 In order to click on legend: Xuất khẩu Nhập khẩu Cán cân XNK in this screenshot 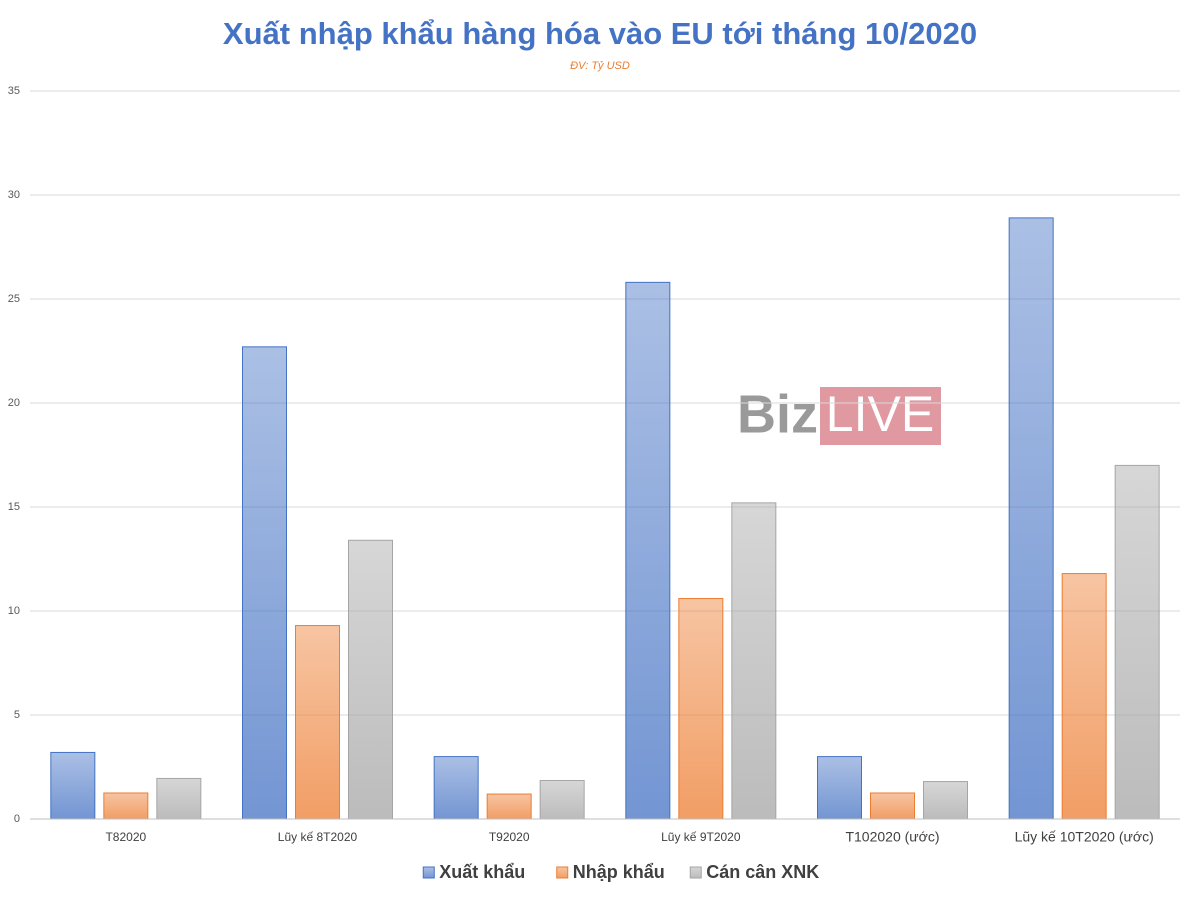, I will do `click(620, 872)`.